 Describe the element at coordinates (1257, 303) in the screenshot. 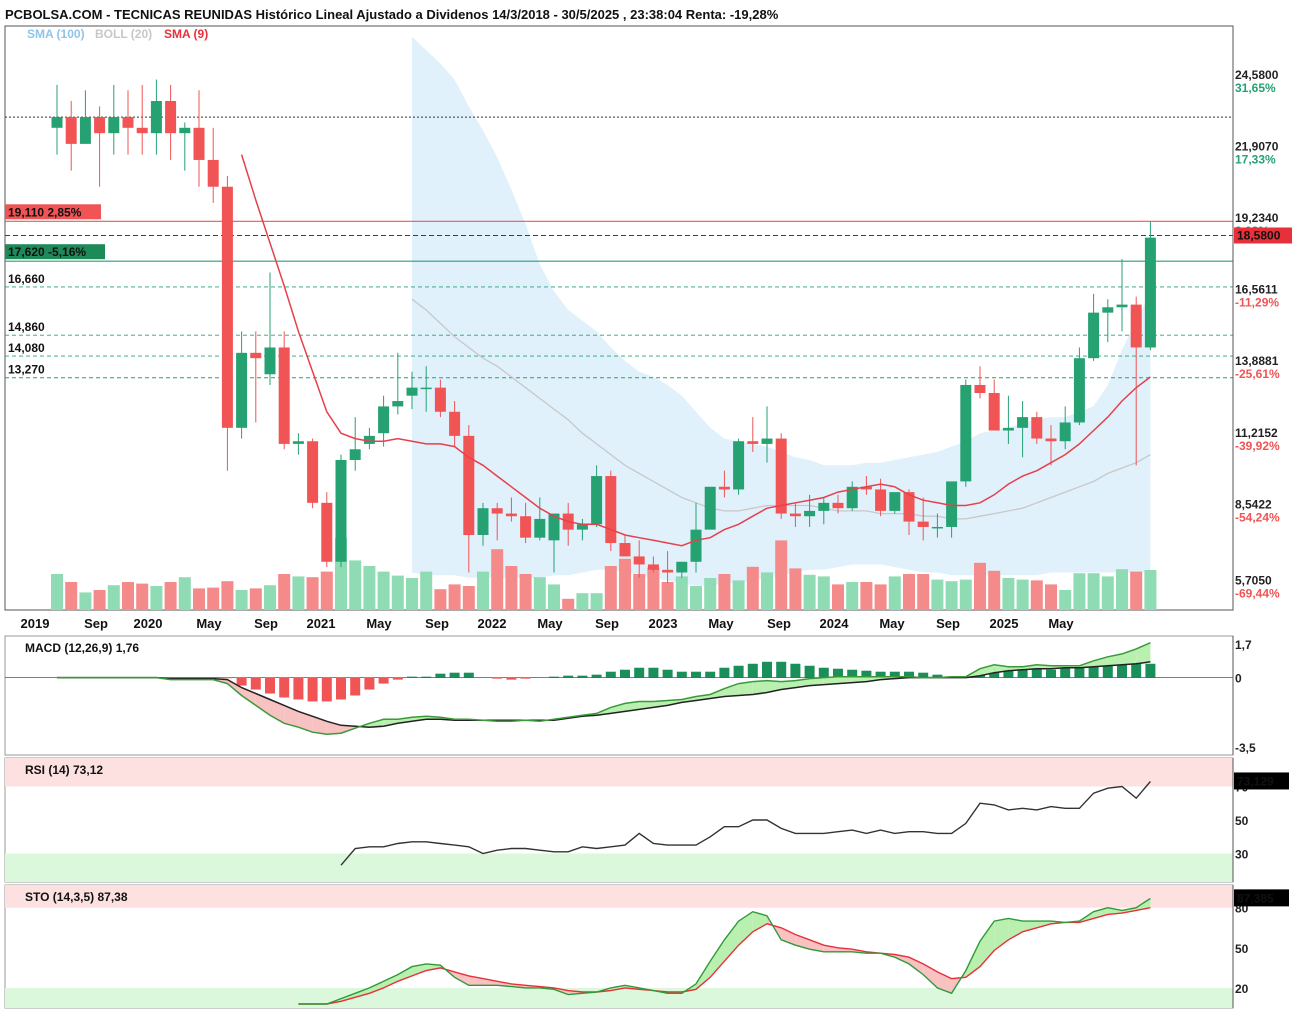

I see `price-tick-pct: -11,29%` at that location.